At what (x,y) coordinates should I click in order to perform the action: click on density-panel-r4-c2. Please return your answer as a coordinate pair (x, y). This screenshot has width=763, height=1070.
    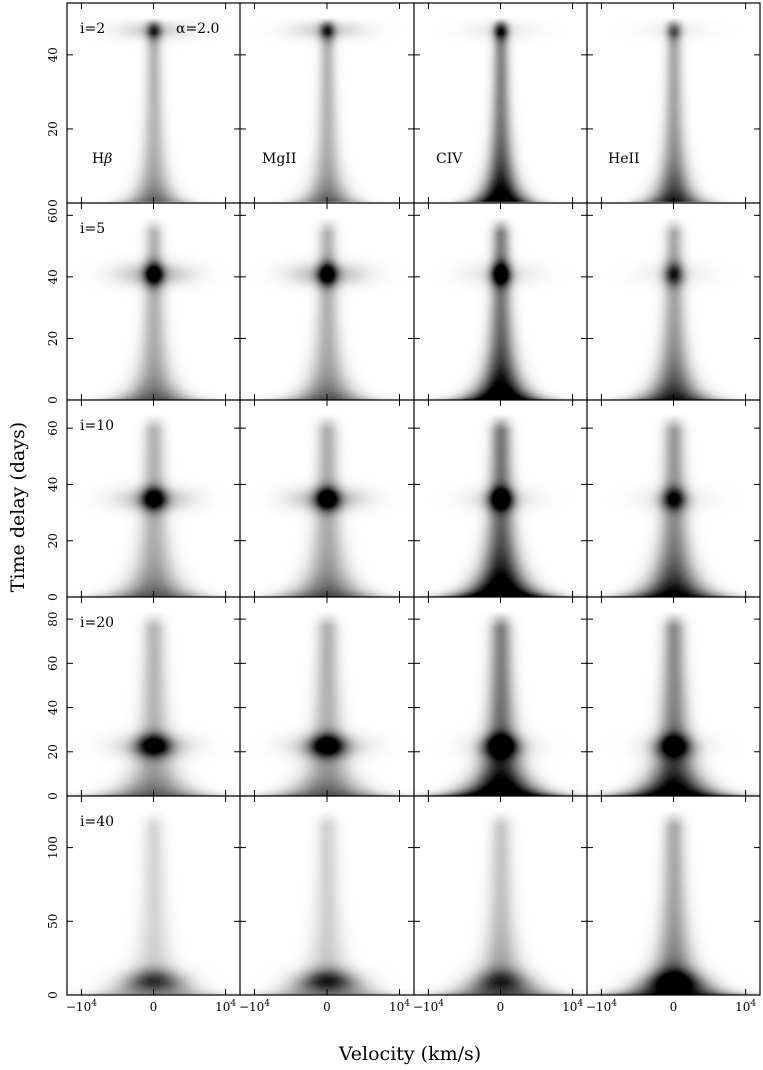
    Looking at the image, I should click on (500, 895).